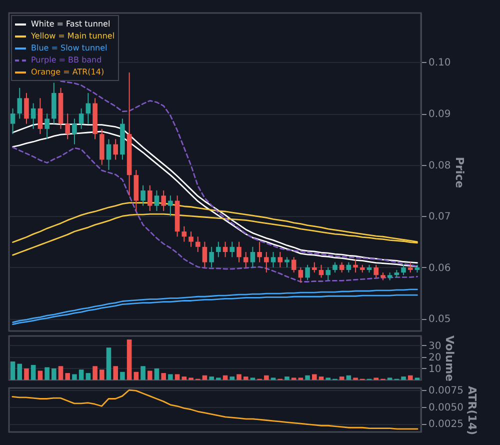 Image resolution: width=500 pixels, height=445 pixels. I want to click on y-tick-label: 0.09, so click(439, 114).